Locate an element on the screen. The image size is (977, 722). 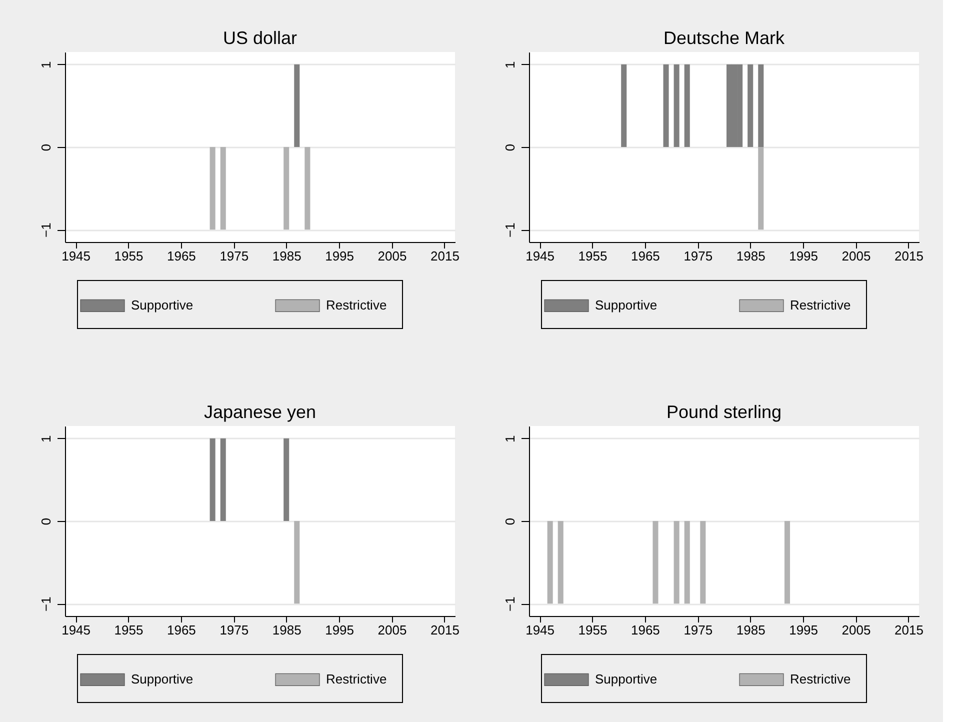
chart-title: Deutsche Mark is located at coordinates (724, 38).